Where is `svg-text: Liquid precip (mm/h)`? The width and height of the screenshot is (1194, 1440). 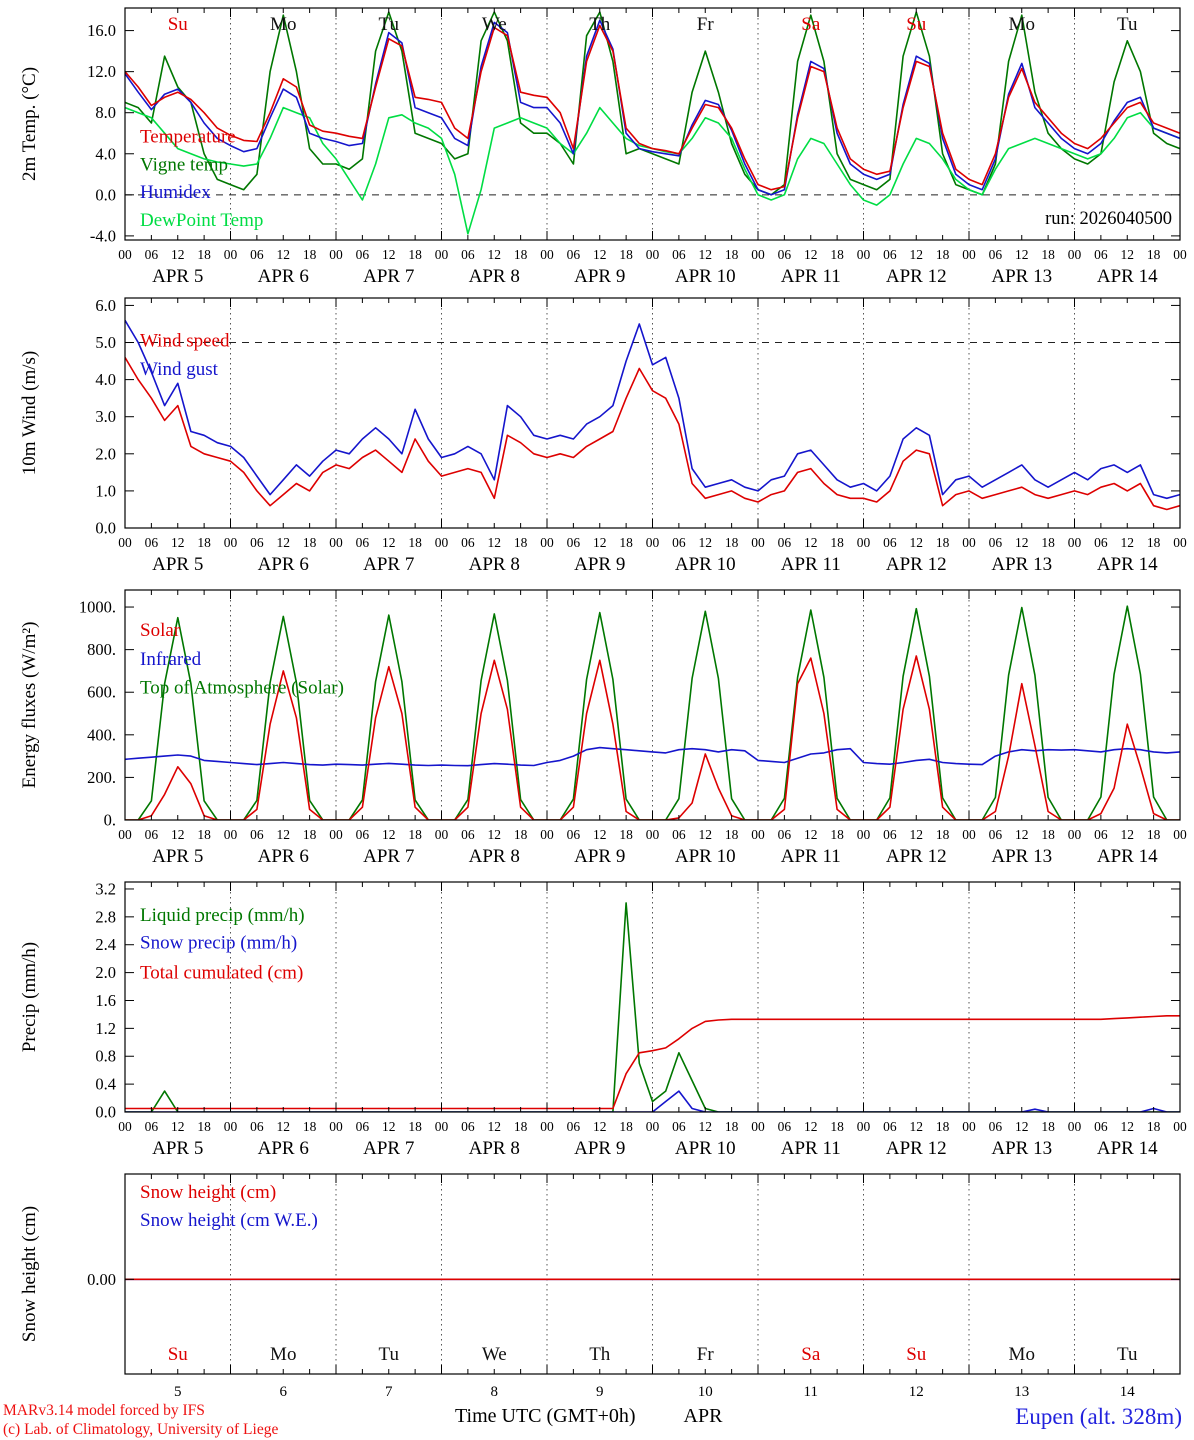
svg-text: Liquid precip (mm/h) is located at coordinates (222, 915).